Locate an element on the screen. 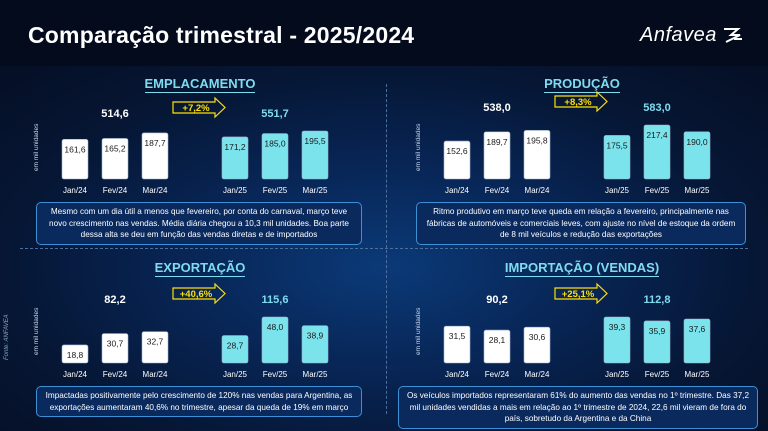  brand-logo: Anfavea is located at coordinates (678, 35).